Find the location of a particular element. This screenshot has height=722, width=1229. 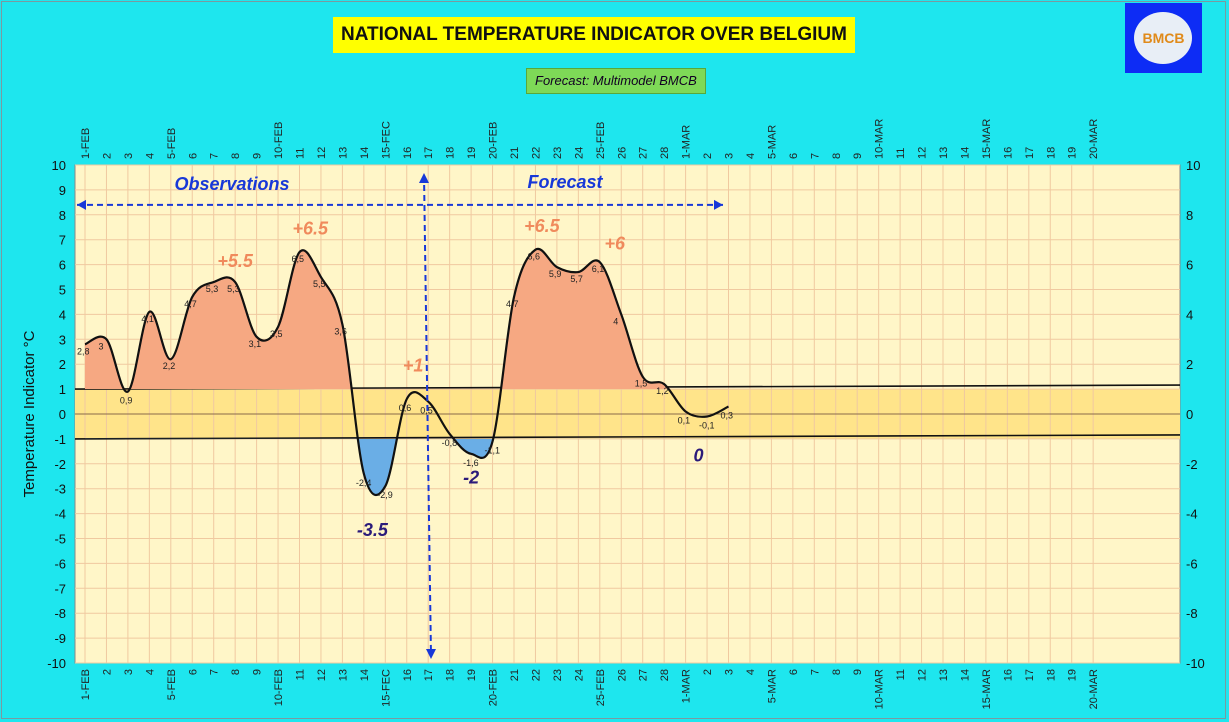

y-tick-left: -10 is located at coordinates (56, 663).